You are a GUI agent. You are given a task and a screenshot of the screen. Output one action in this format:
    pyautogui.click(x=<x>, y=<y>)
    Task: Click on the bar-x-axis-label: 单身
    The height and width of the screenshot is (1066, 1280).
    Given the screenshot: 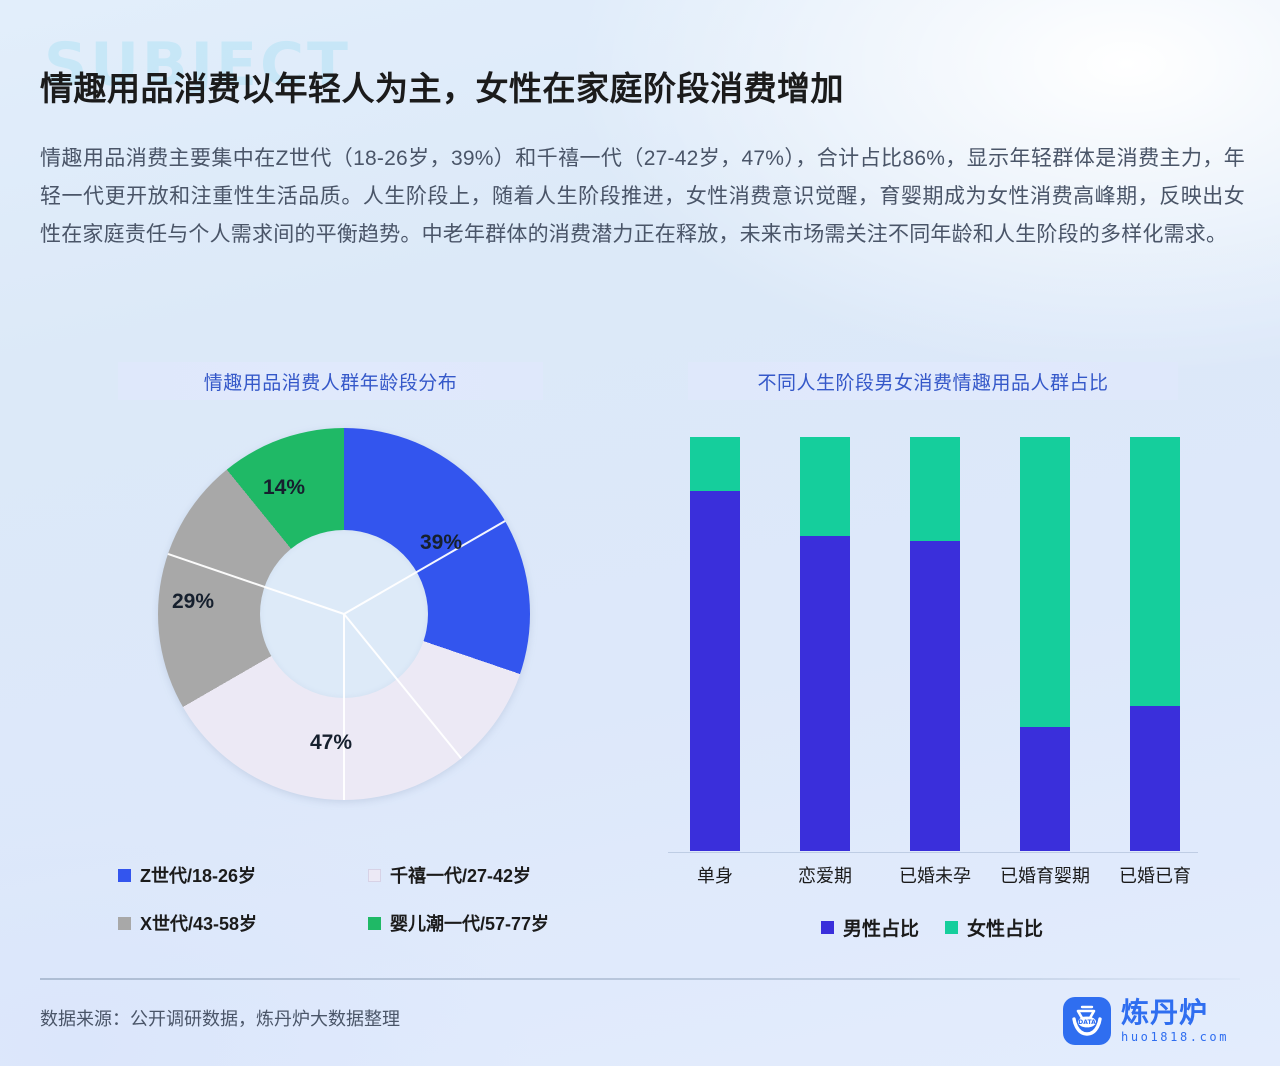 What is the action you would take?
    pyautogui.click(x=715, y=876)
    